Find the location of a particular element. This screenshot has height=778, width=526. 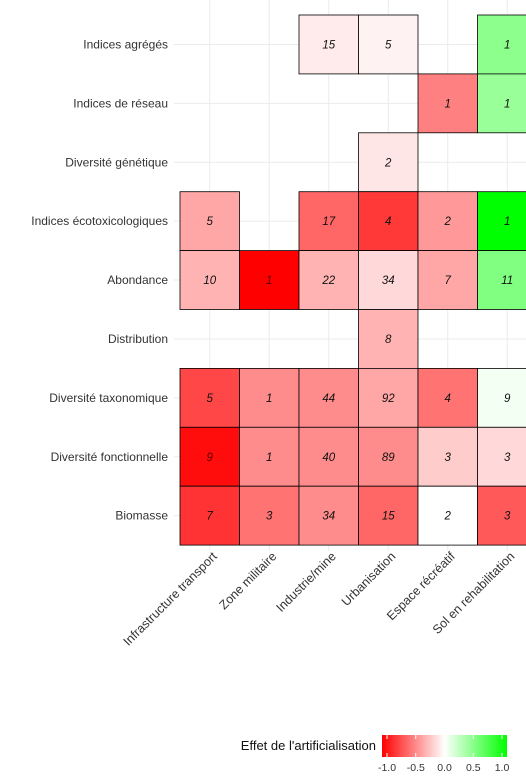

cell-value-label: 17 is located at coordinates (328, 222).